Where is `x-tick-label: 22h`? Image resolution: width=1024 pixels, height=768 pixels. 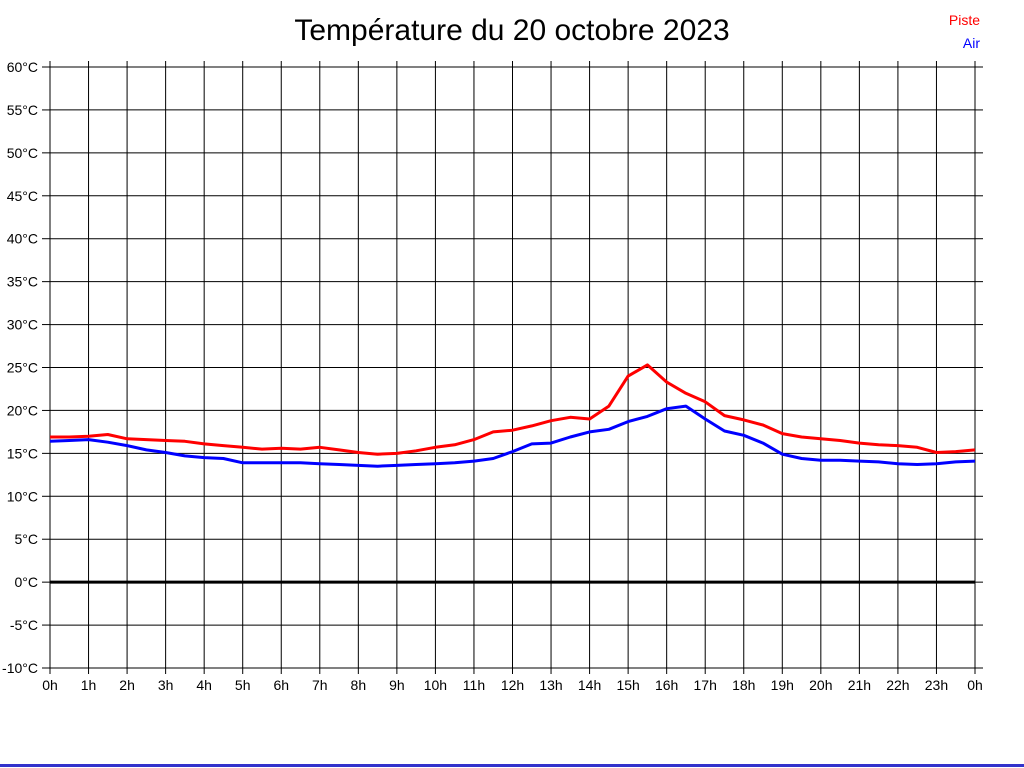 x-tick-label: 22h is located at coordinates (897, 685).